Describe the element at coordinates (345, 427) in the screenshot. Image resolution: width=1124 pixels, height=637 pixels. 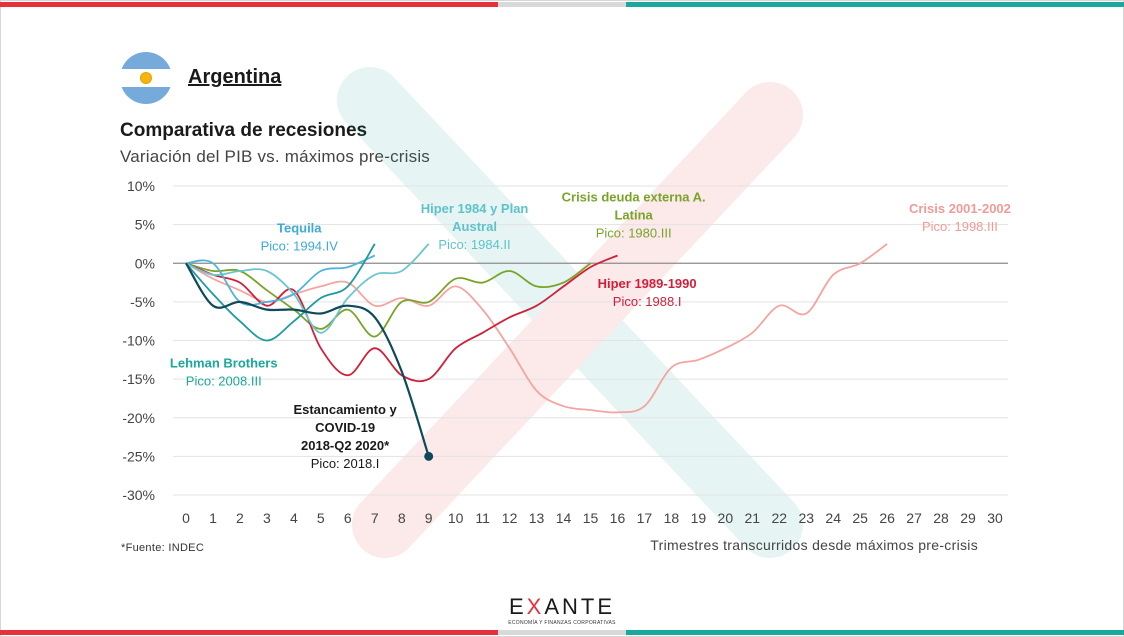
I see `series-label: COVID-19` at that location.